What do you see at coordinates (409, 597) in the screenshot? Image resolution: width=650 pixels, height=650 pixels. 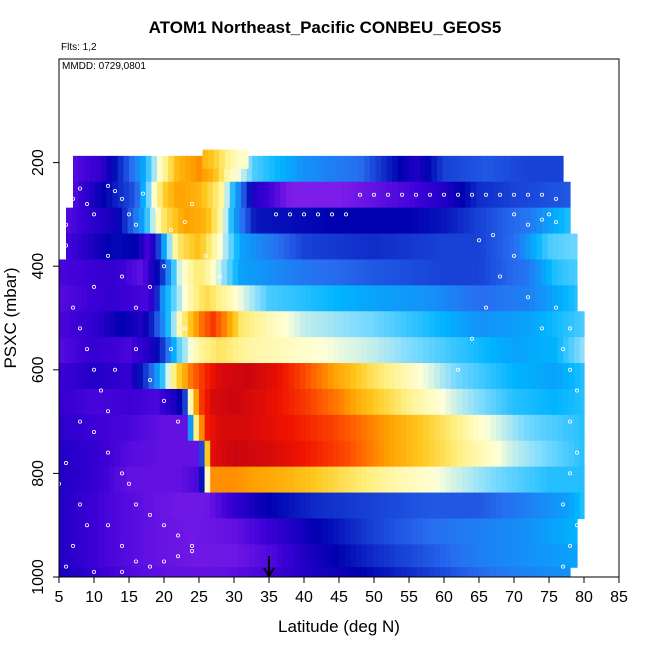 I see `x-tick-label: 55` at bounding box center [409, 597].